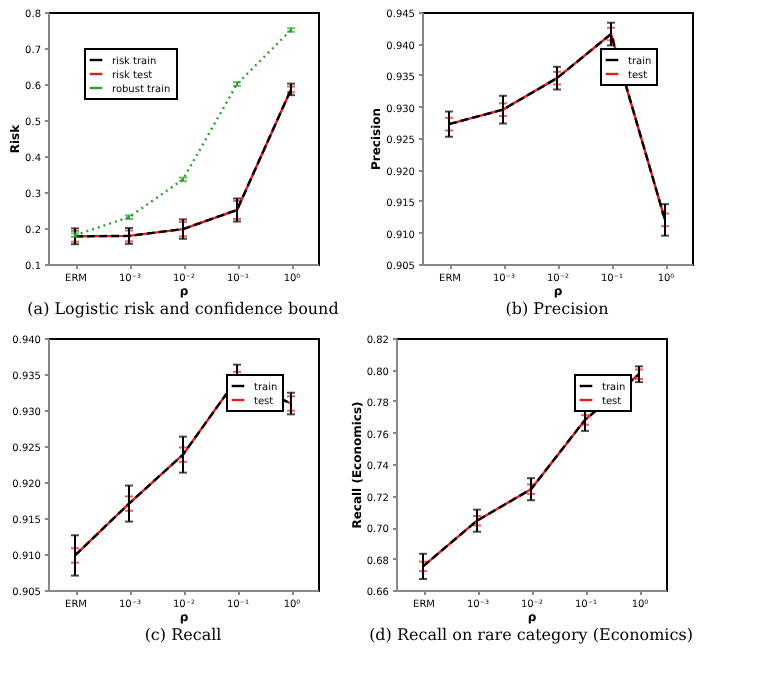 The height and width of the screenshot is (678, 770). I want to click on text: (b) Precision, so click(557, 309).